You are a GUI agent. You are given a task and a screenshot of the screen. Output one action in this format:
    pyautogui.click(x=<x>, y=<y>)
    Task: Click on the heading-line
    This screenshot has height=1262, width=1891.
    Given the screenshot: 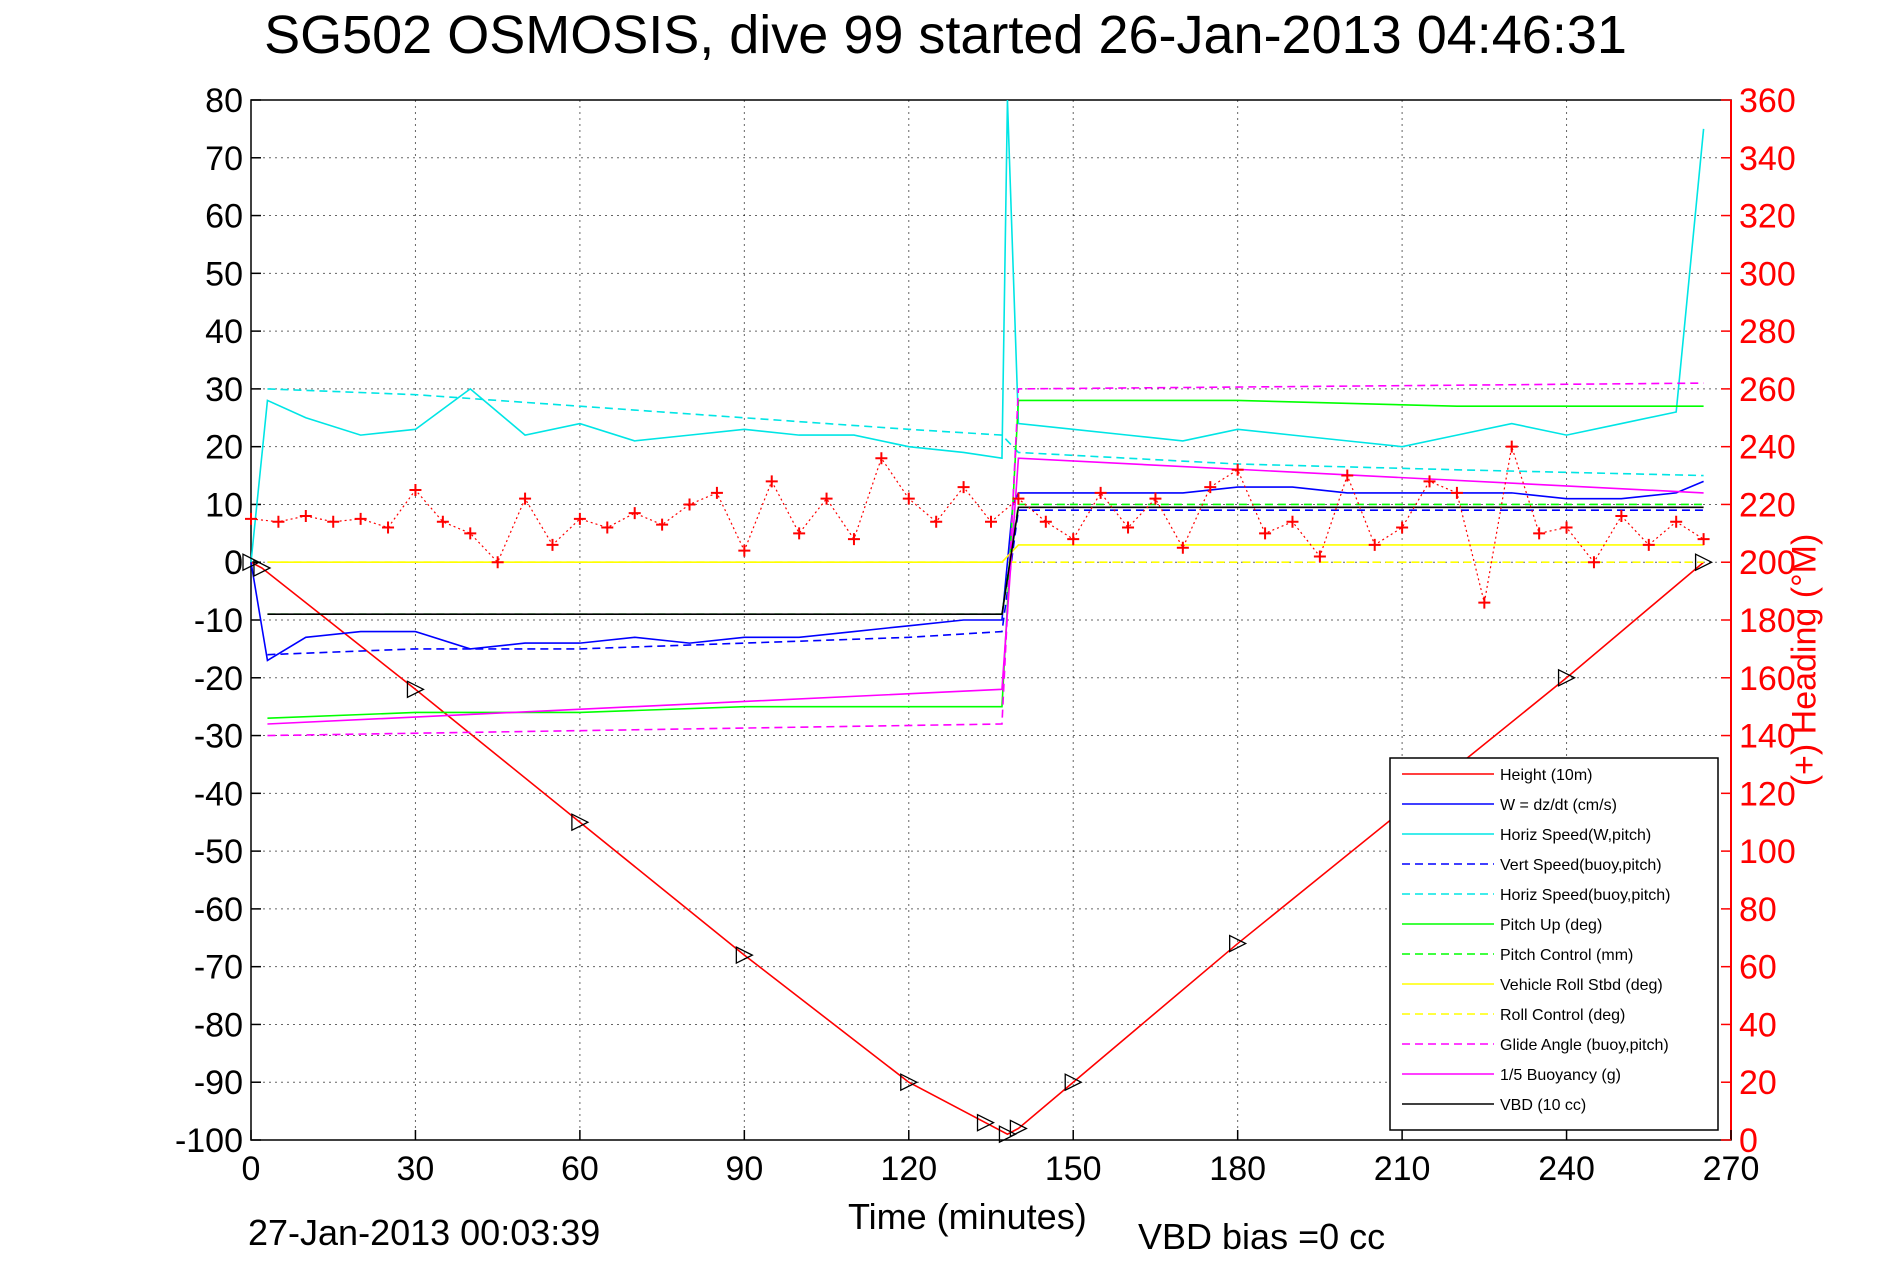 What is the action you would take?
    pyautogui.click(x=977, y=524)
    